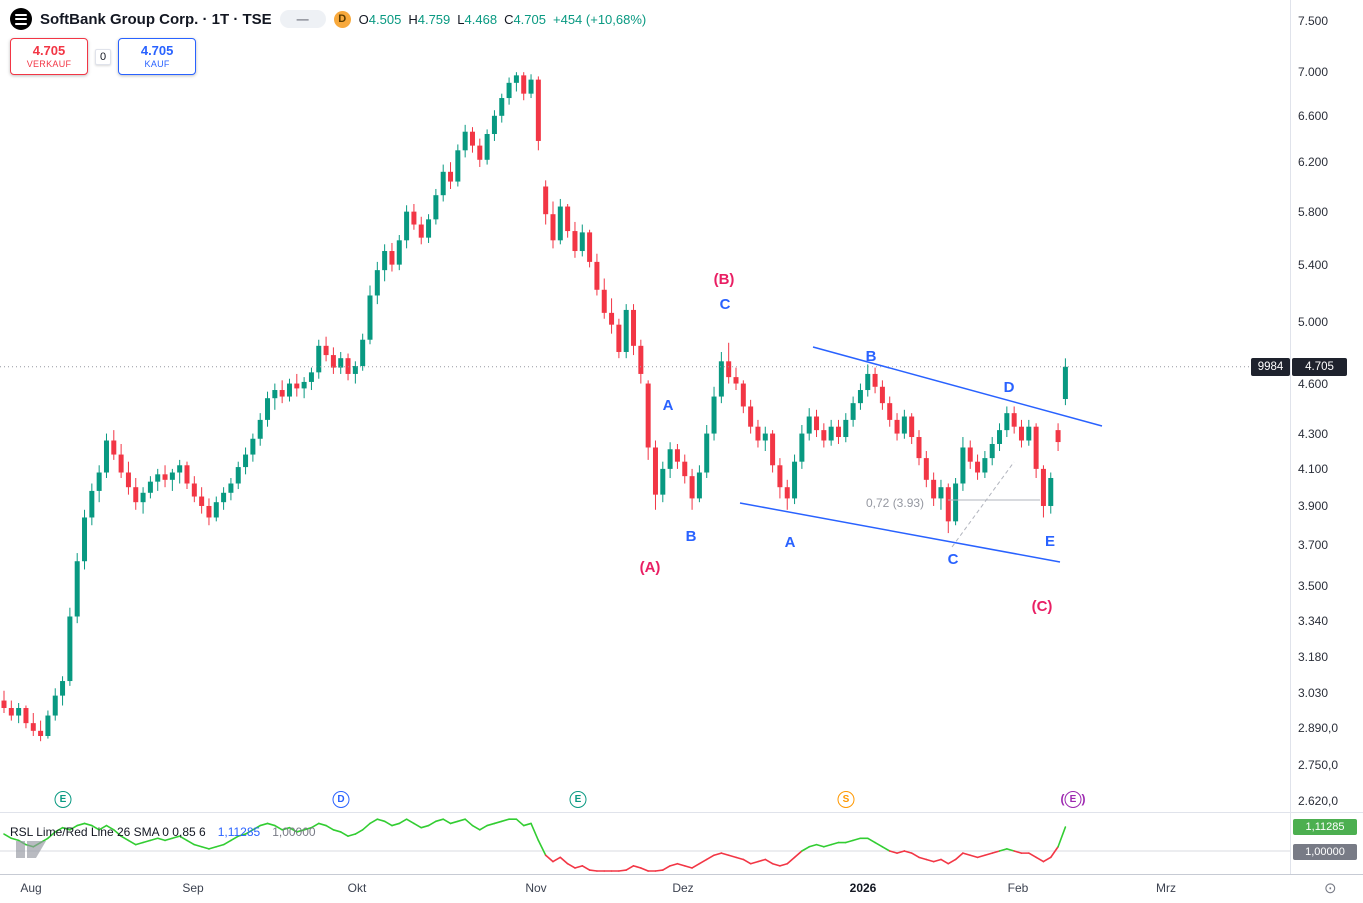 Image resolution: width=1363 pixels, height=903 pixels. Describe the element at coordinates (1330, 888) in the screenshot. I see `timezone-icon: ⊙` at that location.